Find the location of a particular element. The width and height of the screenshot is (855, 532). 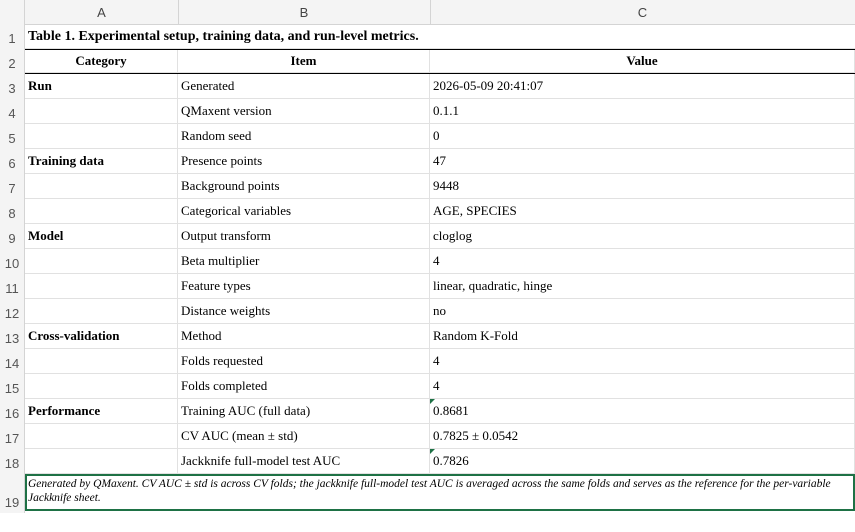

row-header-11: 11 is located at coordinates (12, 288).